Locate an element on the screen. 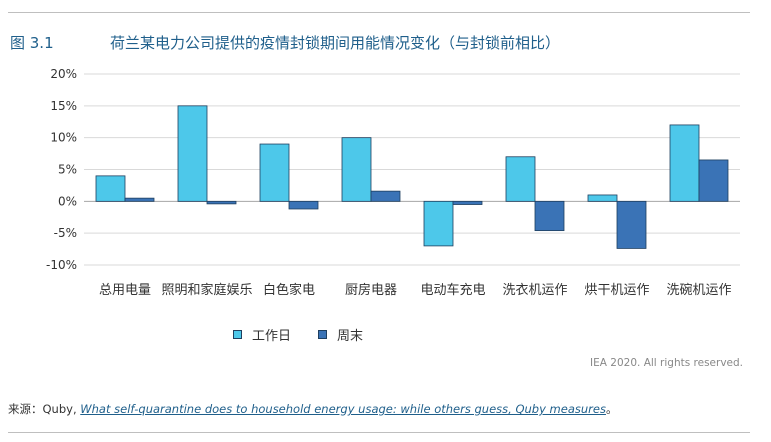 This screenshot has width=771, height=442. source-suffix: 。 is located at coordinates (611, 409).